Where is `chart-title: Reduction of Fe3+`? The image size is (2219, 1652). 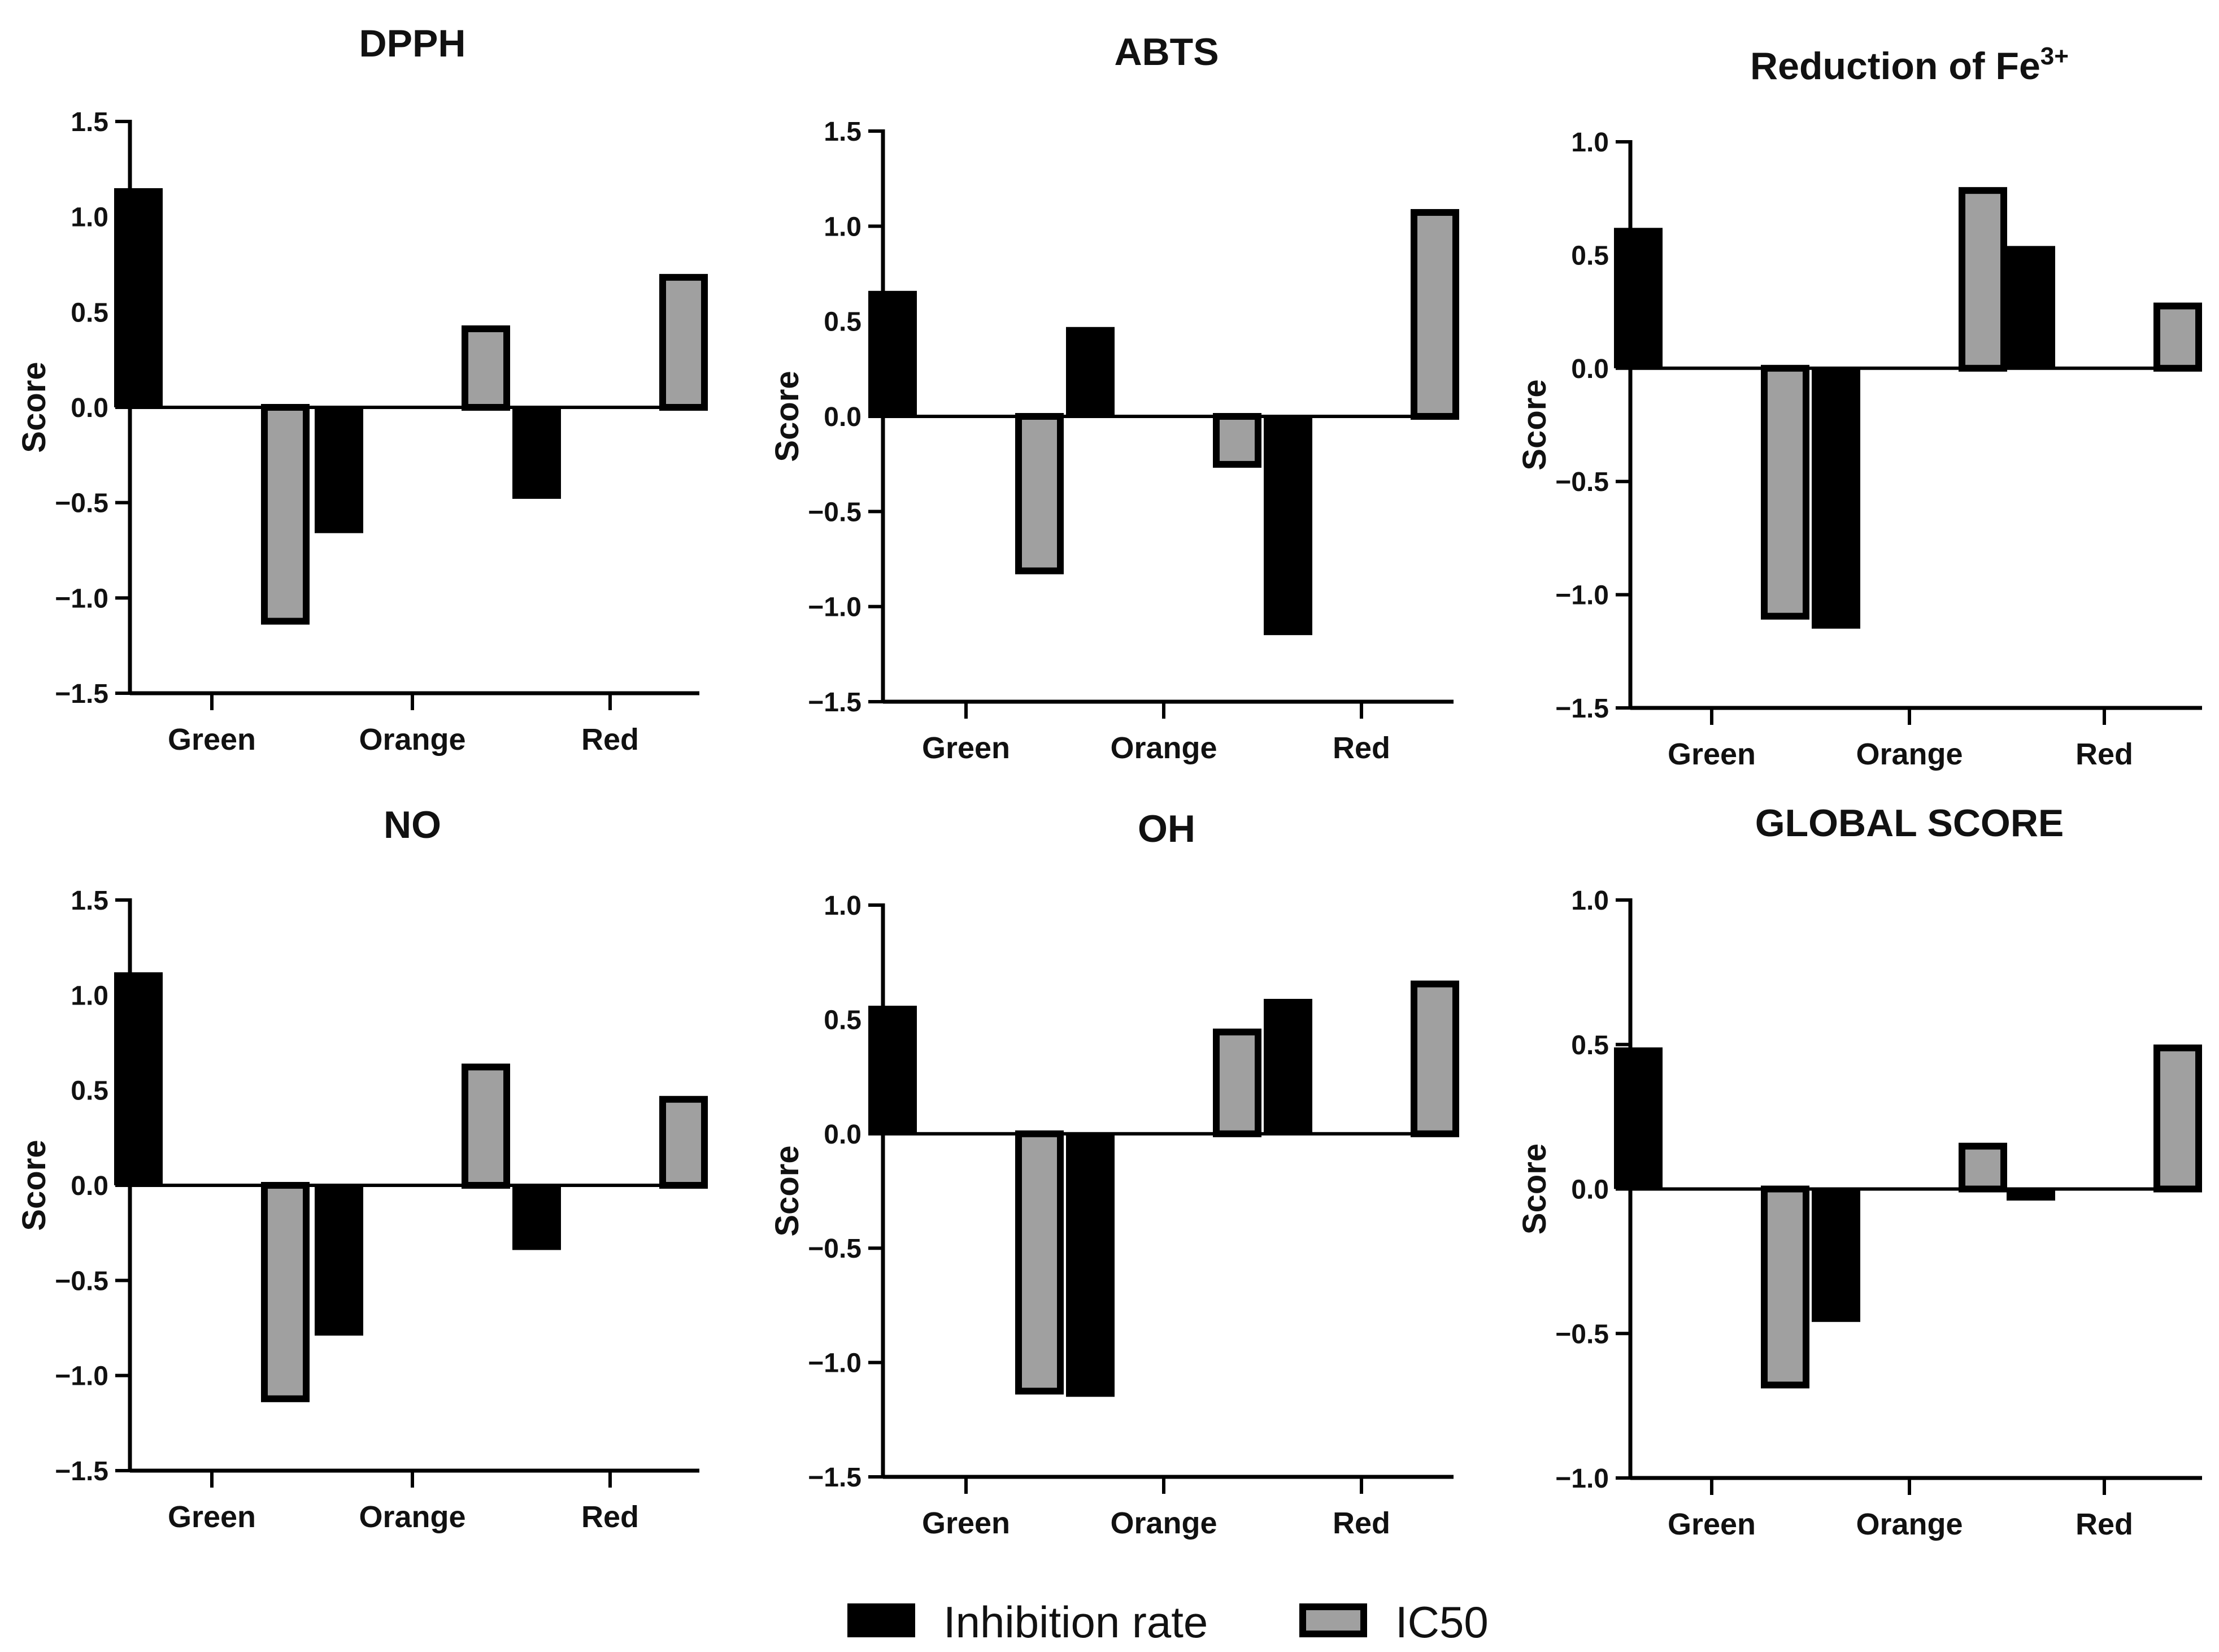 chart-title: Reduction of Fe3+ is located at coordinates (1909, 65).